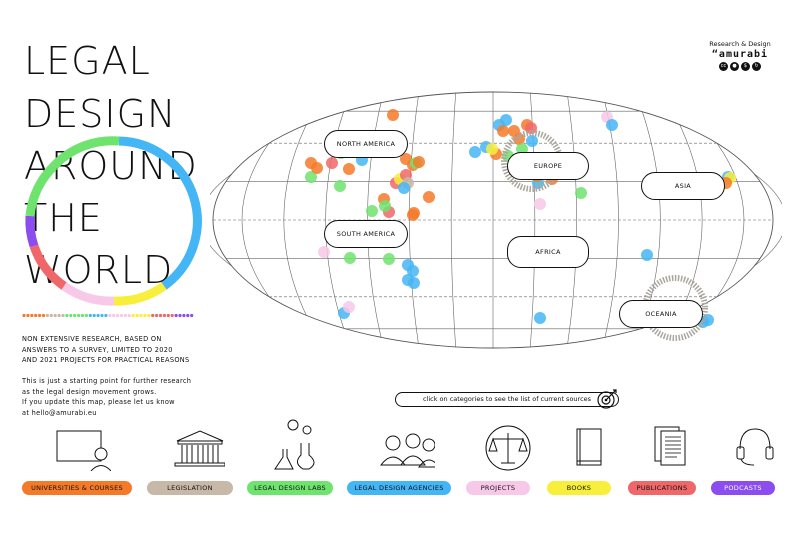  Describe the element at coordinates (670, 446) in the screenshot. I see `documents-icon` at that location.